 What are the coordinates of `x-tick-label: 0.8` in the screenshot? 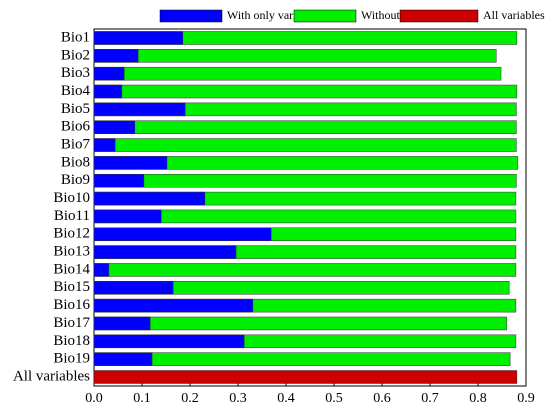 It's located at (478, 398).